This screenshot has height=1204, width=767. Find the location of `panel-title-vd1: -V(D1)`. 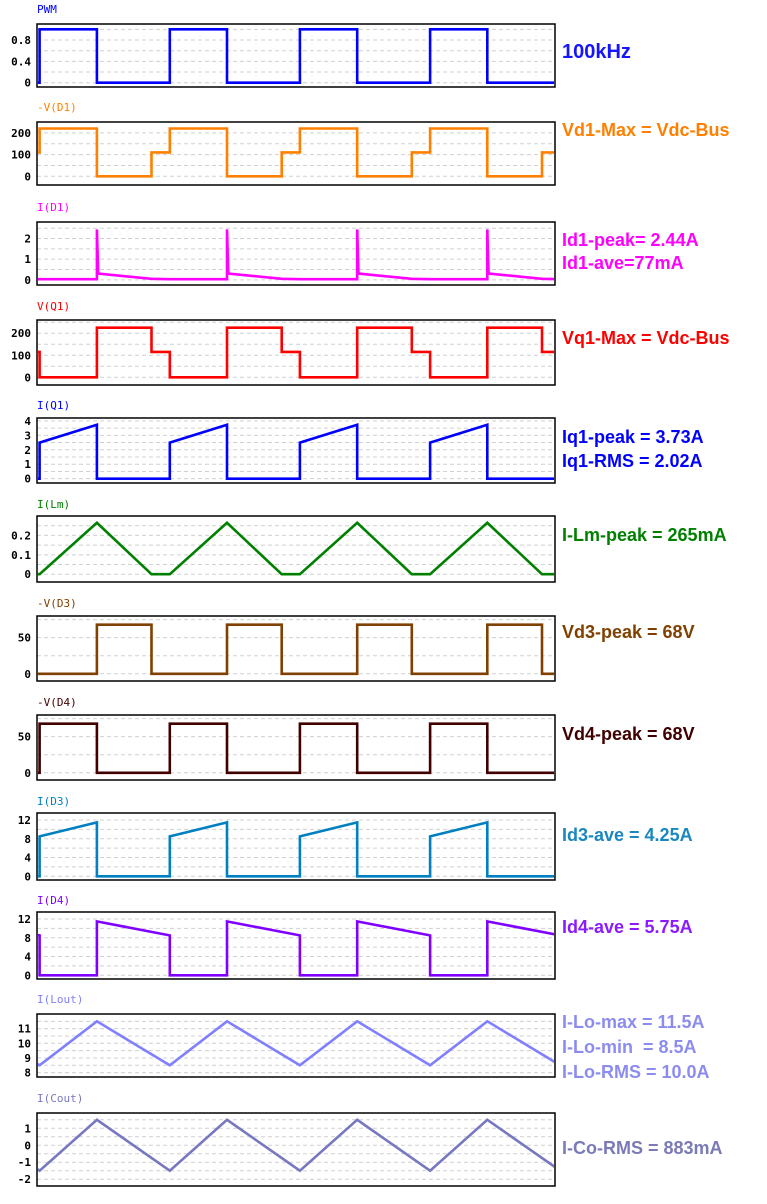

panel-title-vd1: -V(D1) is located at coordinates (57, 107).